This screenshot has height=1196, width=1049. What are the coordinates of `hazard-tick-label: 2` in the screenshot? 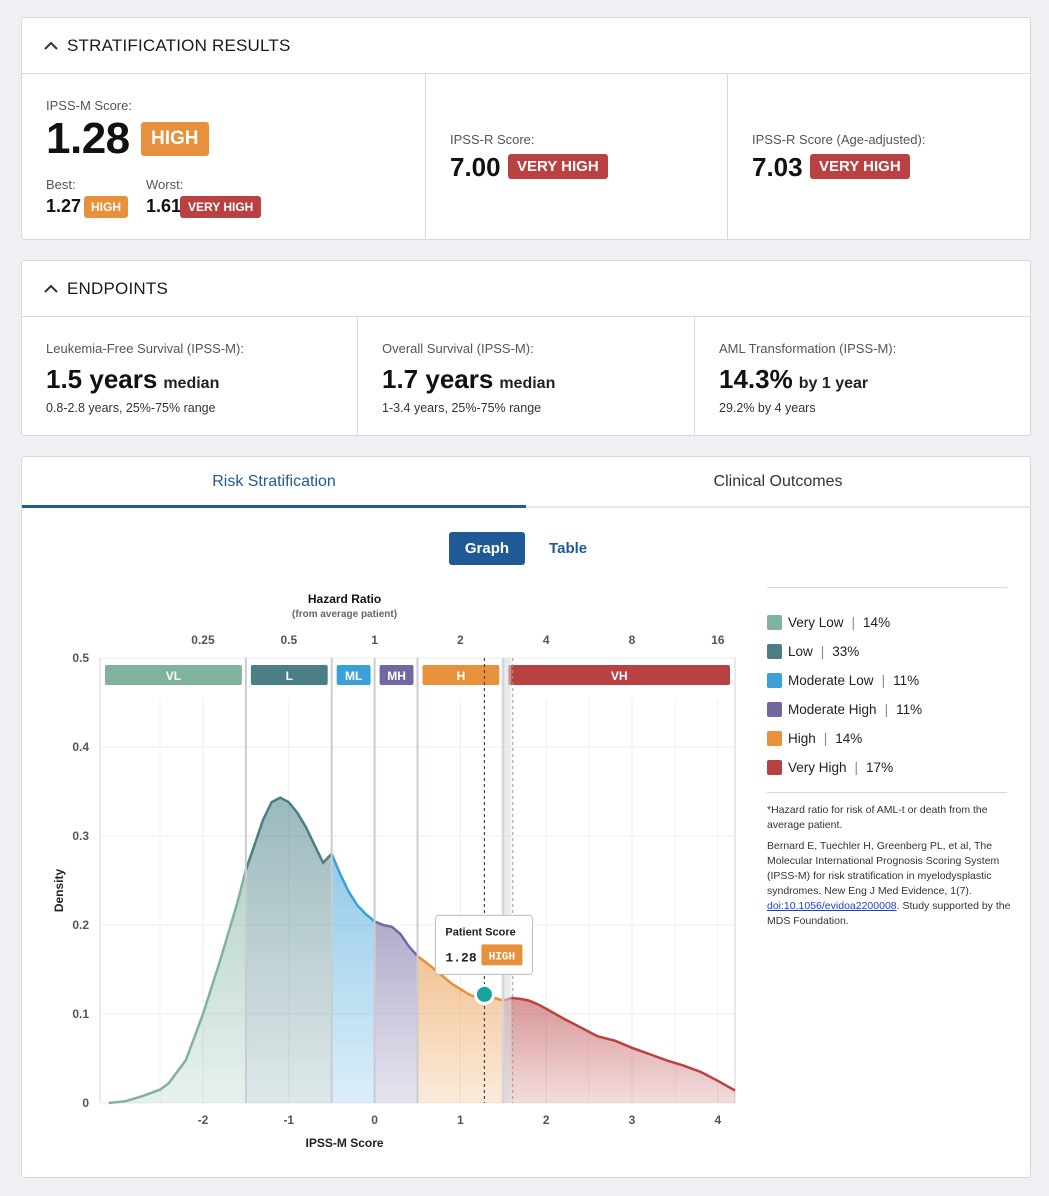 It's located at (460, 640).